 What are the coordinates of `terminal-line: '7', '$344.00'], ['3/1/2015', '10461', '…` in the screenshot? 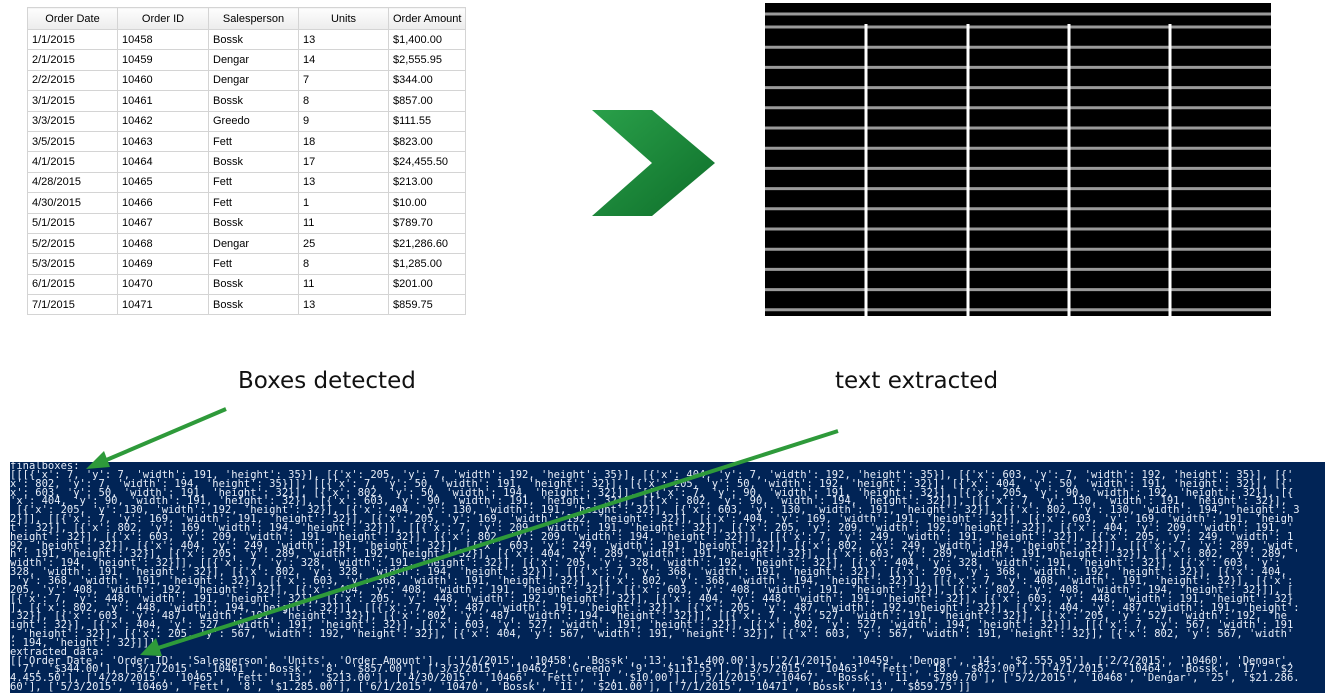 It's located at (652, 669).